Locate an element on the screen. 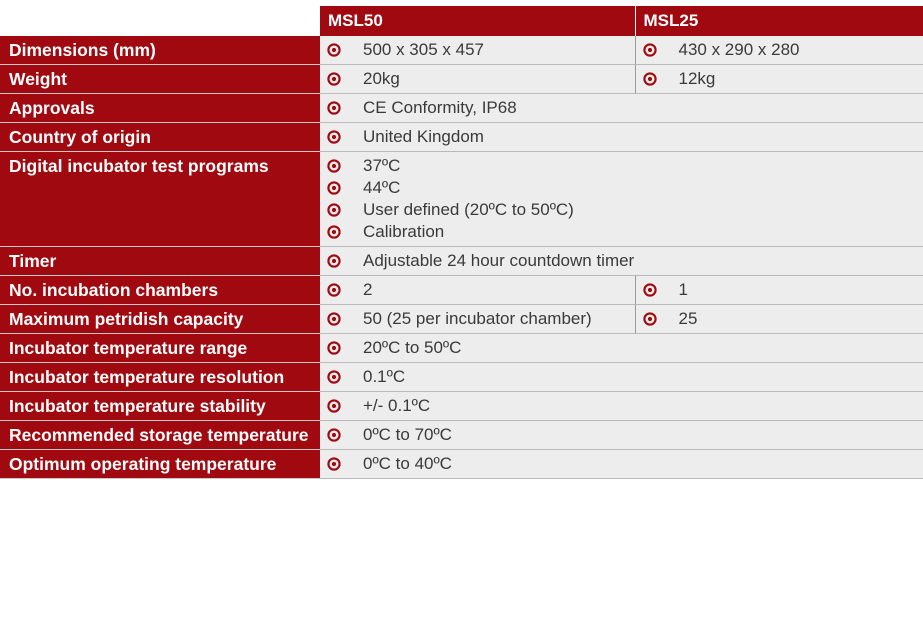 This screenshot has height=643, width=923. spec-value-both-models: 0.1ºC is located at coordinates (621, 377).